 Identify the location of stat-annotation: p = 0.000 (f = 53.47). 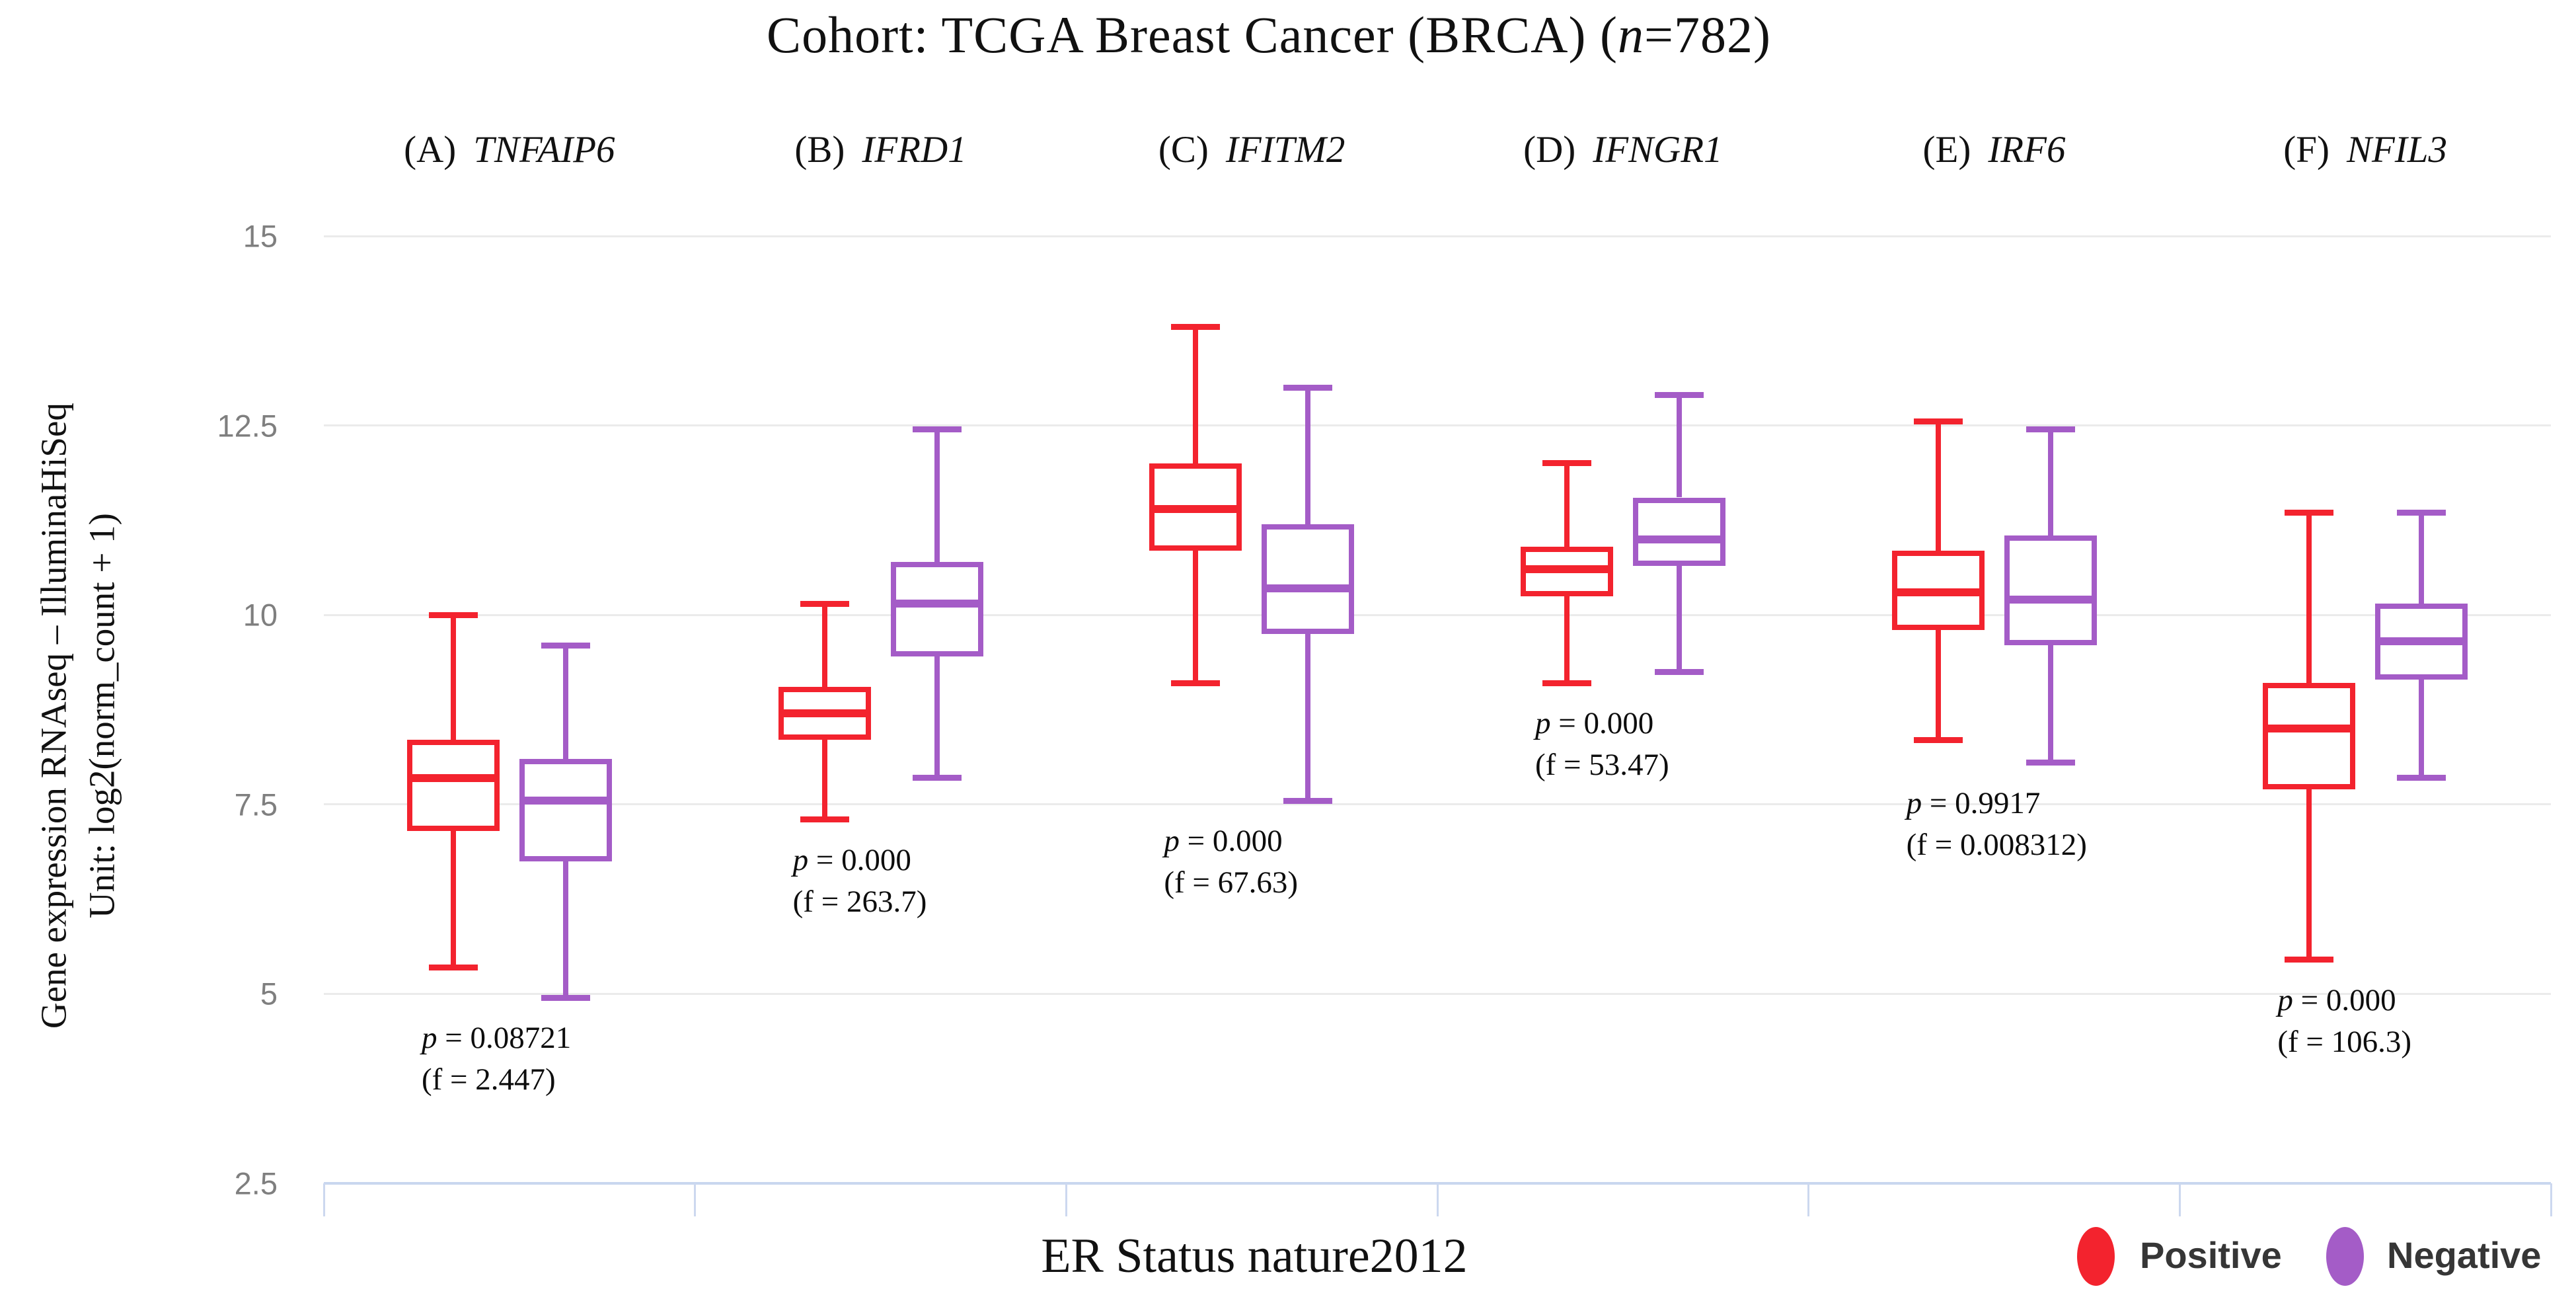
(1602, 745).